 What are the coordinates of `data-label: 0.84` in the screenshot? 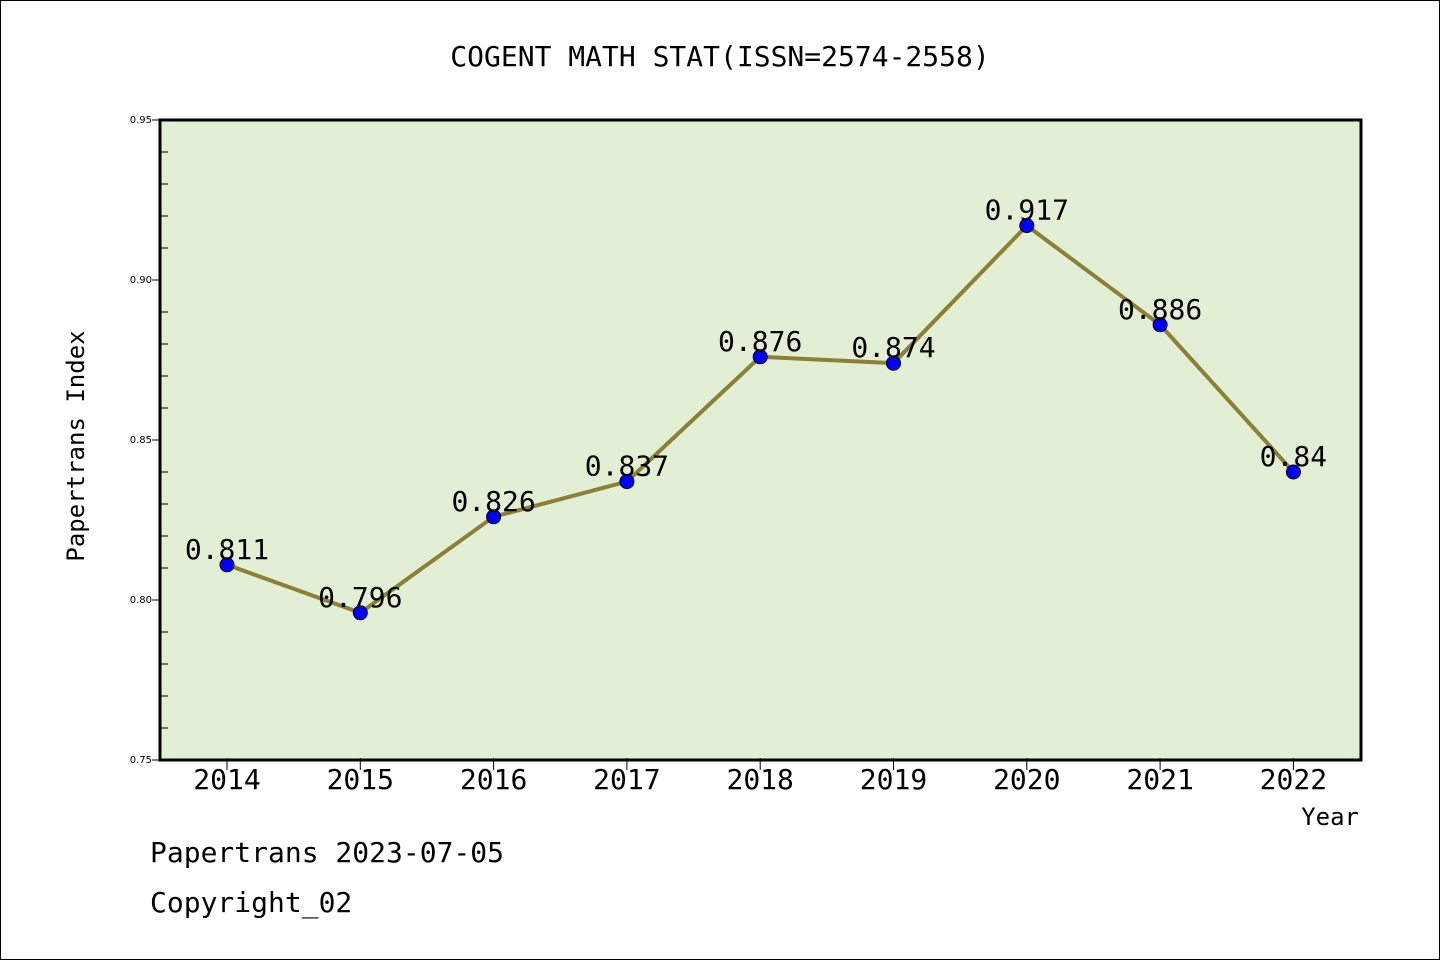 It's located at (1293, 456).